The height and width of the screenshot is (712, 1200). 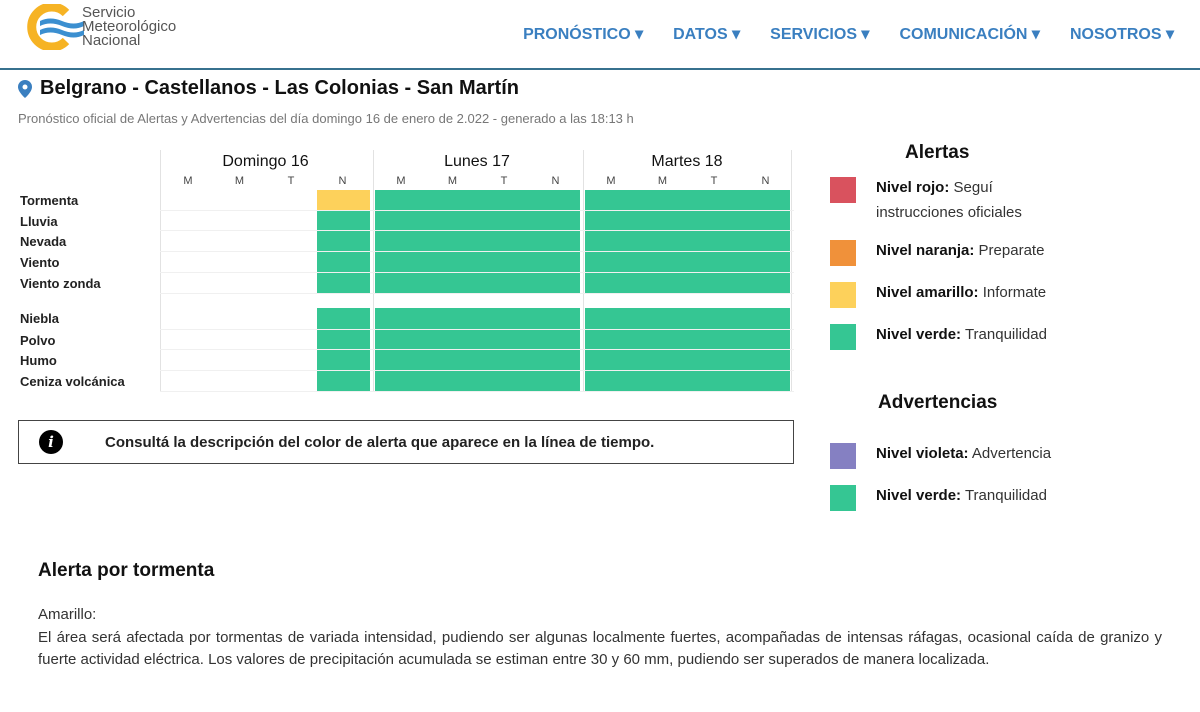 What do you see at coordinates (813, 34) in the screenshot?
I see `nav-label: SERVICIOS` at bounding box center [813, 34].